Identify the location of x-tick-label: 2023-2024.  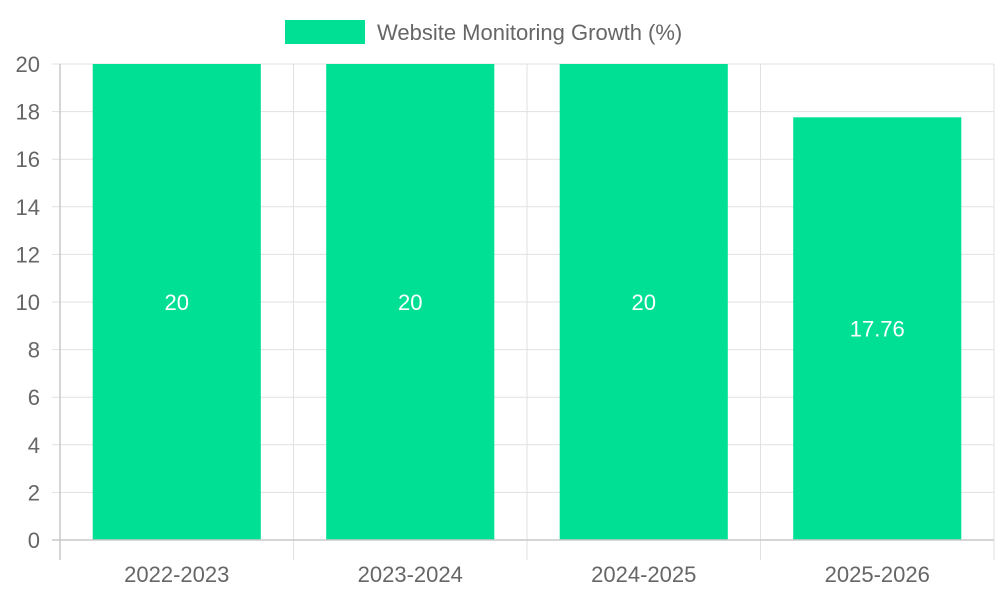
(410, 574).